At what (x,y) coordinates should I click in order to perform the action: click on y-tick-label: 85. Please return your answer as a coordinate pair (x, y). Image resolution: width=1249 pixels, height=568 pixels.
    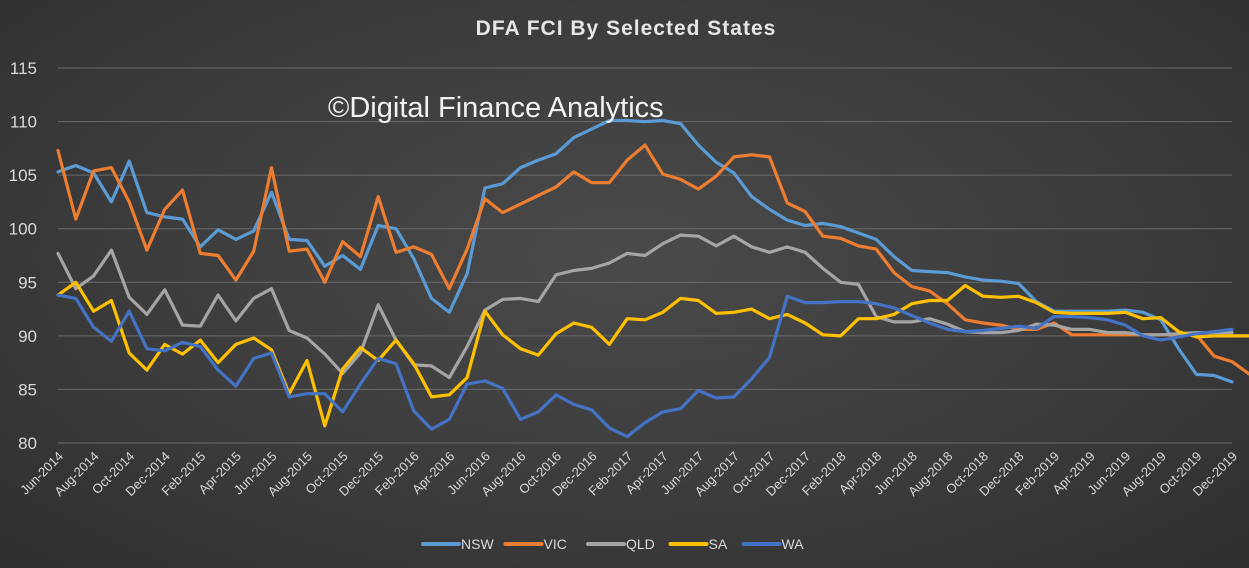
    Looking at the image, I should click on (27, 389).